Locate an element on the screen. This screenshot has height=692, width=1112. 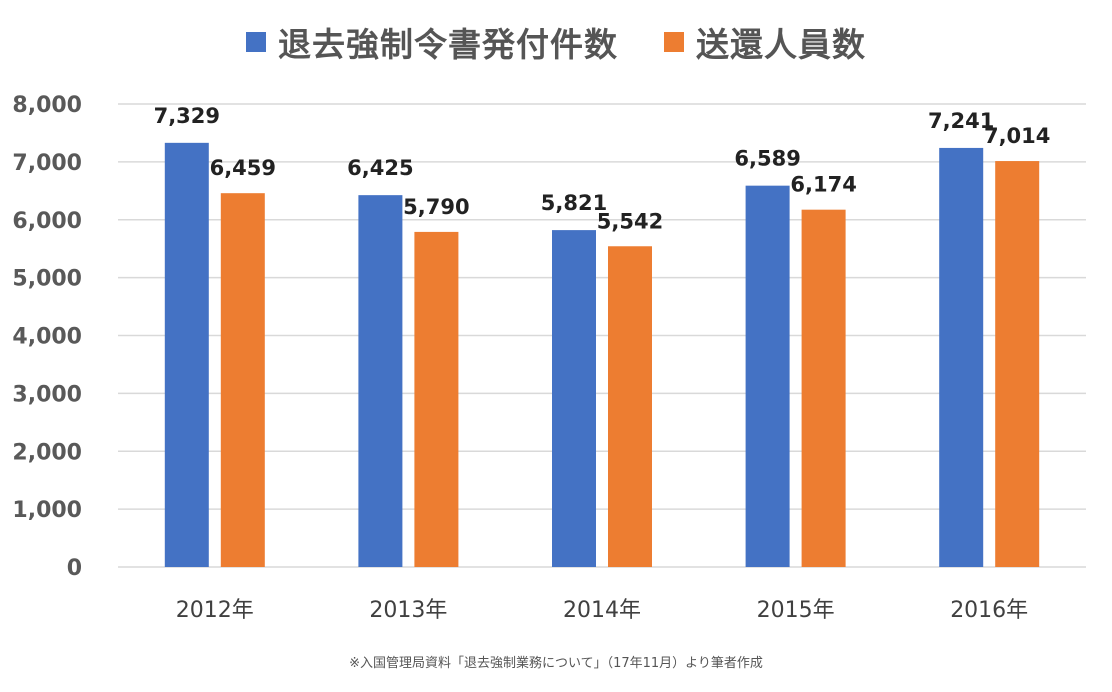
y-tick-label: 3,000 is located at coordinates (47, 394).